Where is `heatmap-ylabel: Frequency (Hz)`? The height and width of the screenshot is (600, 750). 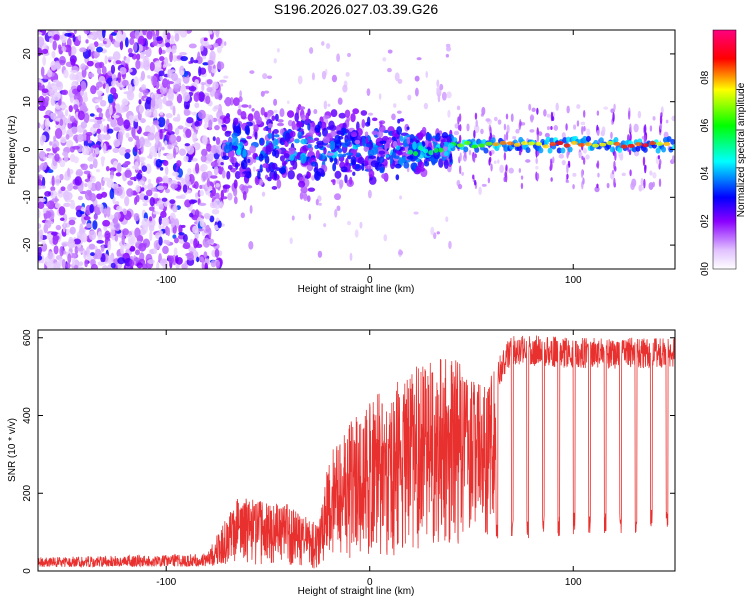 heatmap-ylabel: Frequency (Hz) is located at coordinates (12, 150).